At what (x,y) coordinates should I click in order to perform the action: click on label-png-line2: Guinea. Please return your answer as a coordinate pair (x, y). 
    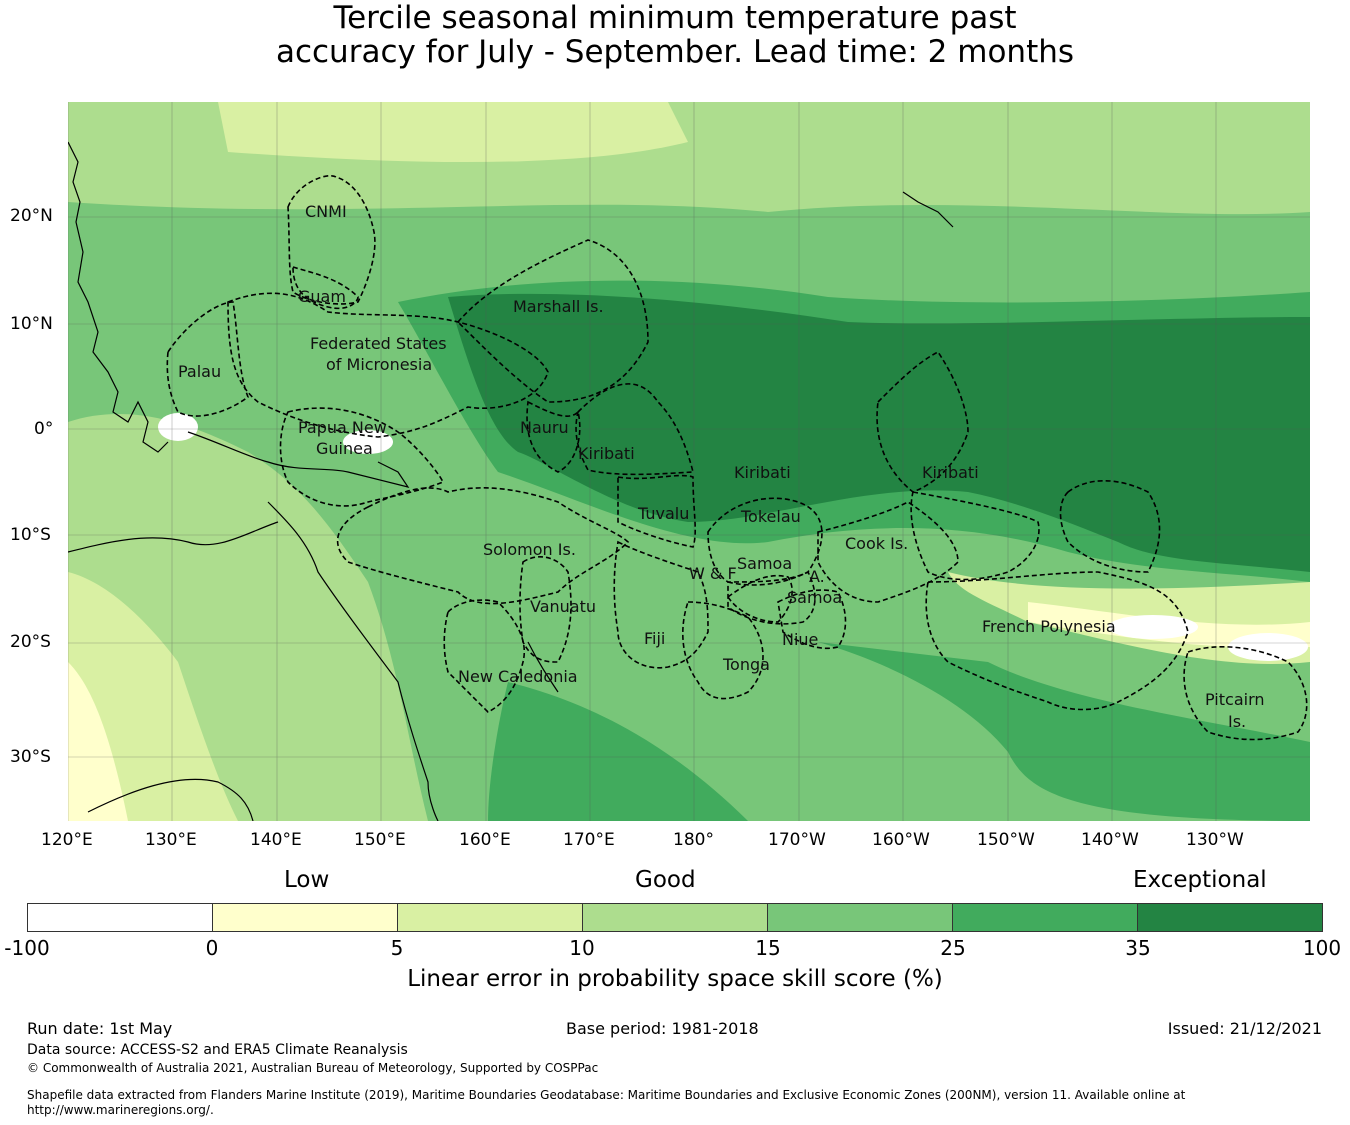
    Looking at the image, I should click on (344, 448).